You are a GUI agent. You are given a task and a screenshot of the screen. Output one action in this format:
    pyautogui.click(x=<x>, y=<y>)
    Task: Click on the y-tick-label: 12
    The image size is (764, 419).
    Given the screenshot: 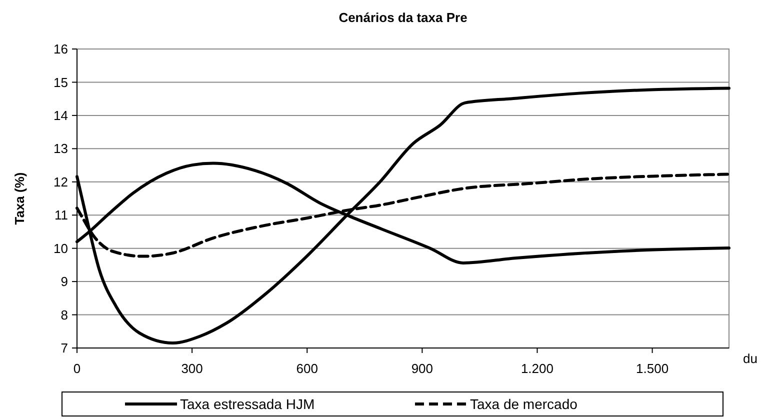 What is the action you would take?
    pyautogui.click(x=61, y=182)
    